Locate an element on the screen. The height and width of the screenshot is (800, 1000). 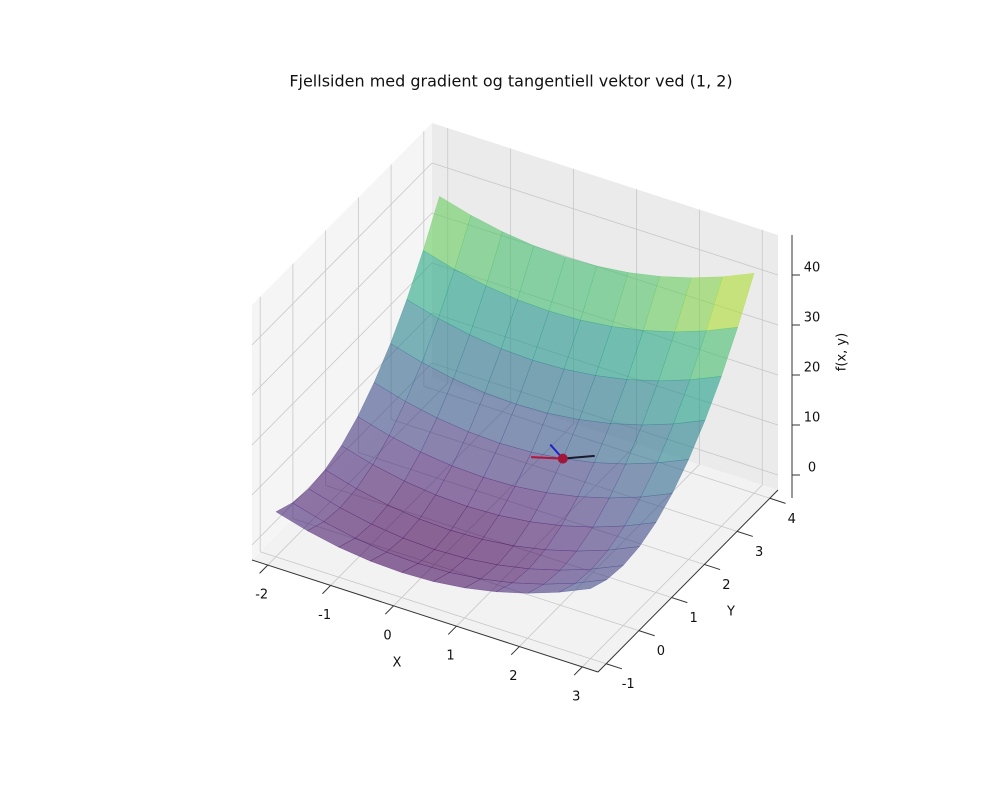
x-axis-line is located at coordinates (425, 616).